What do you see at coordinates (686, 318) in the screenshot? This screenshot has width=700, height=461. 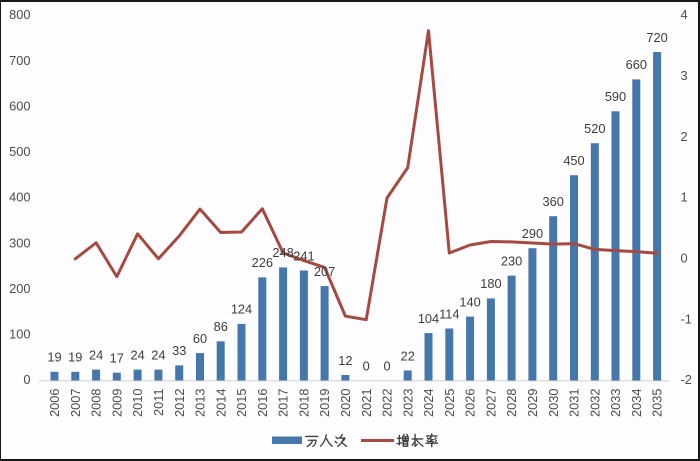 I see `svg-text: -1` at bounding box center [686, 318].